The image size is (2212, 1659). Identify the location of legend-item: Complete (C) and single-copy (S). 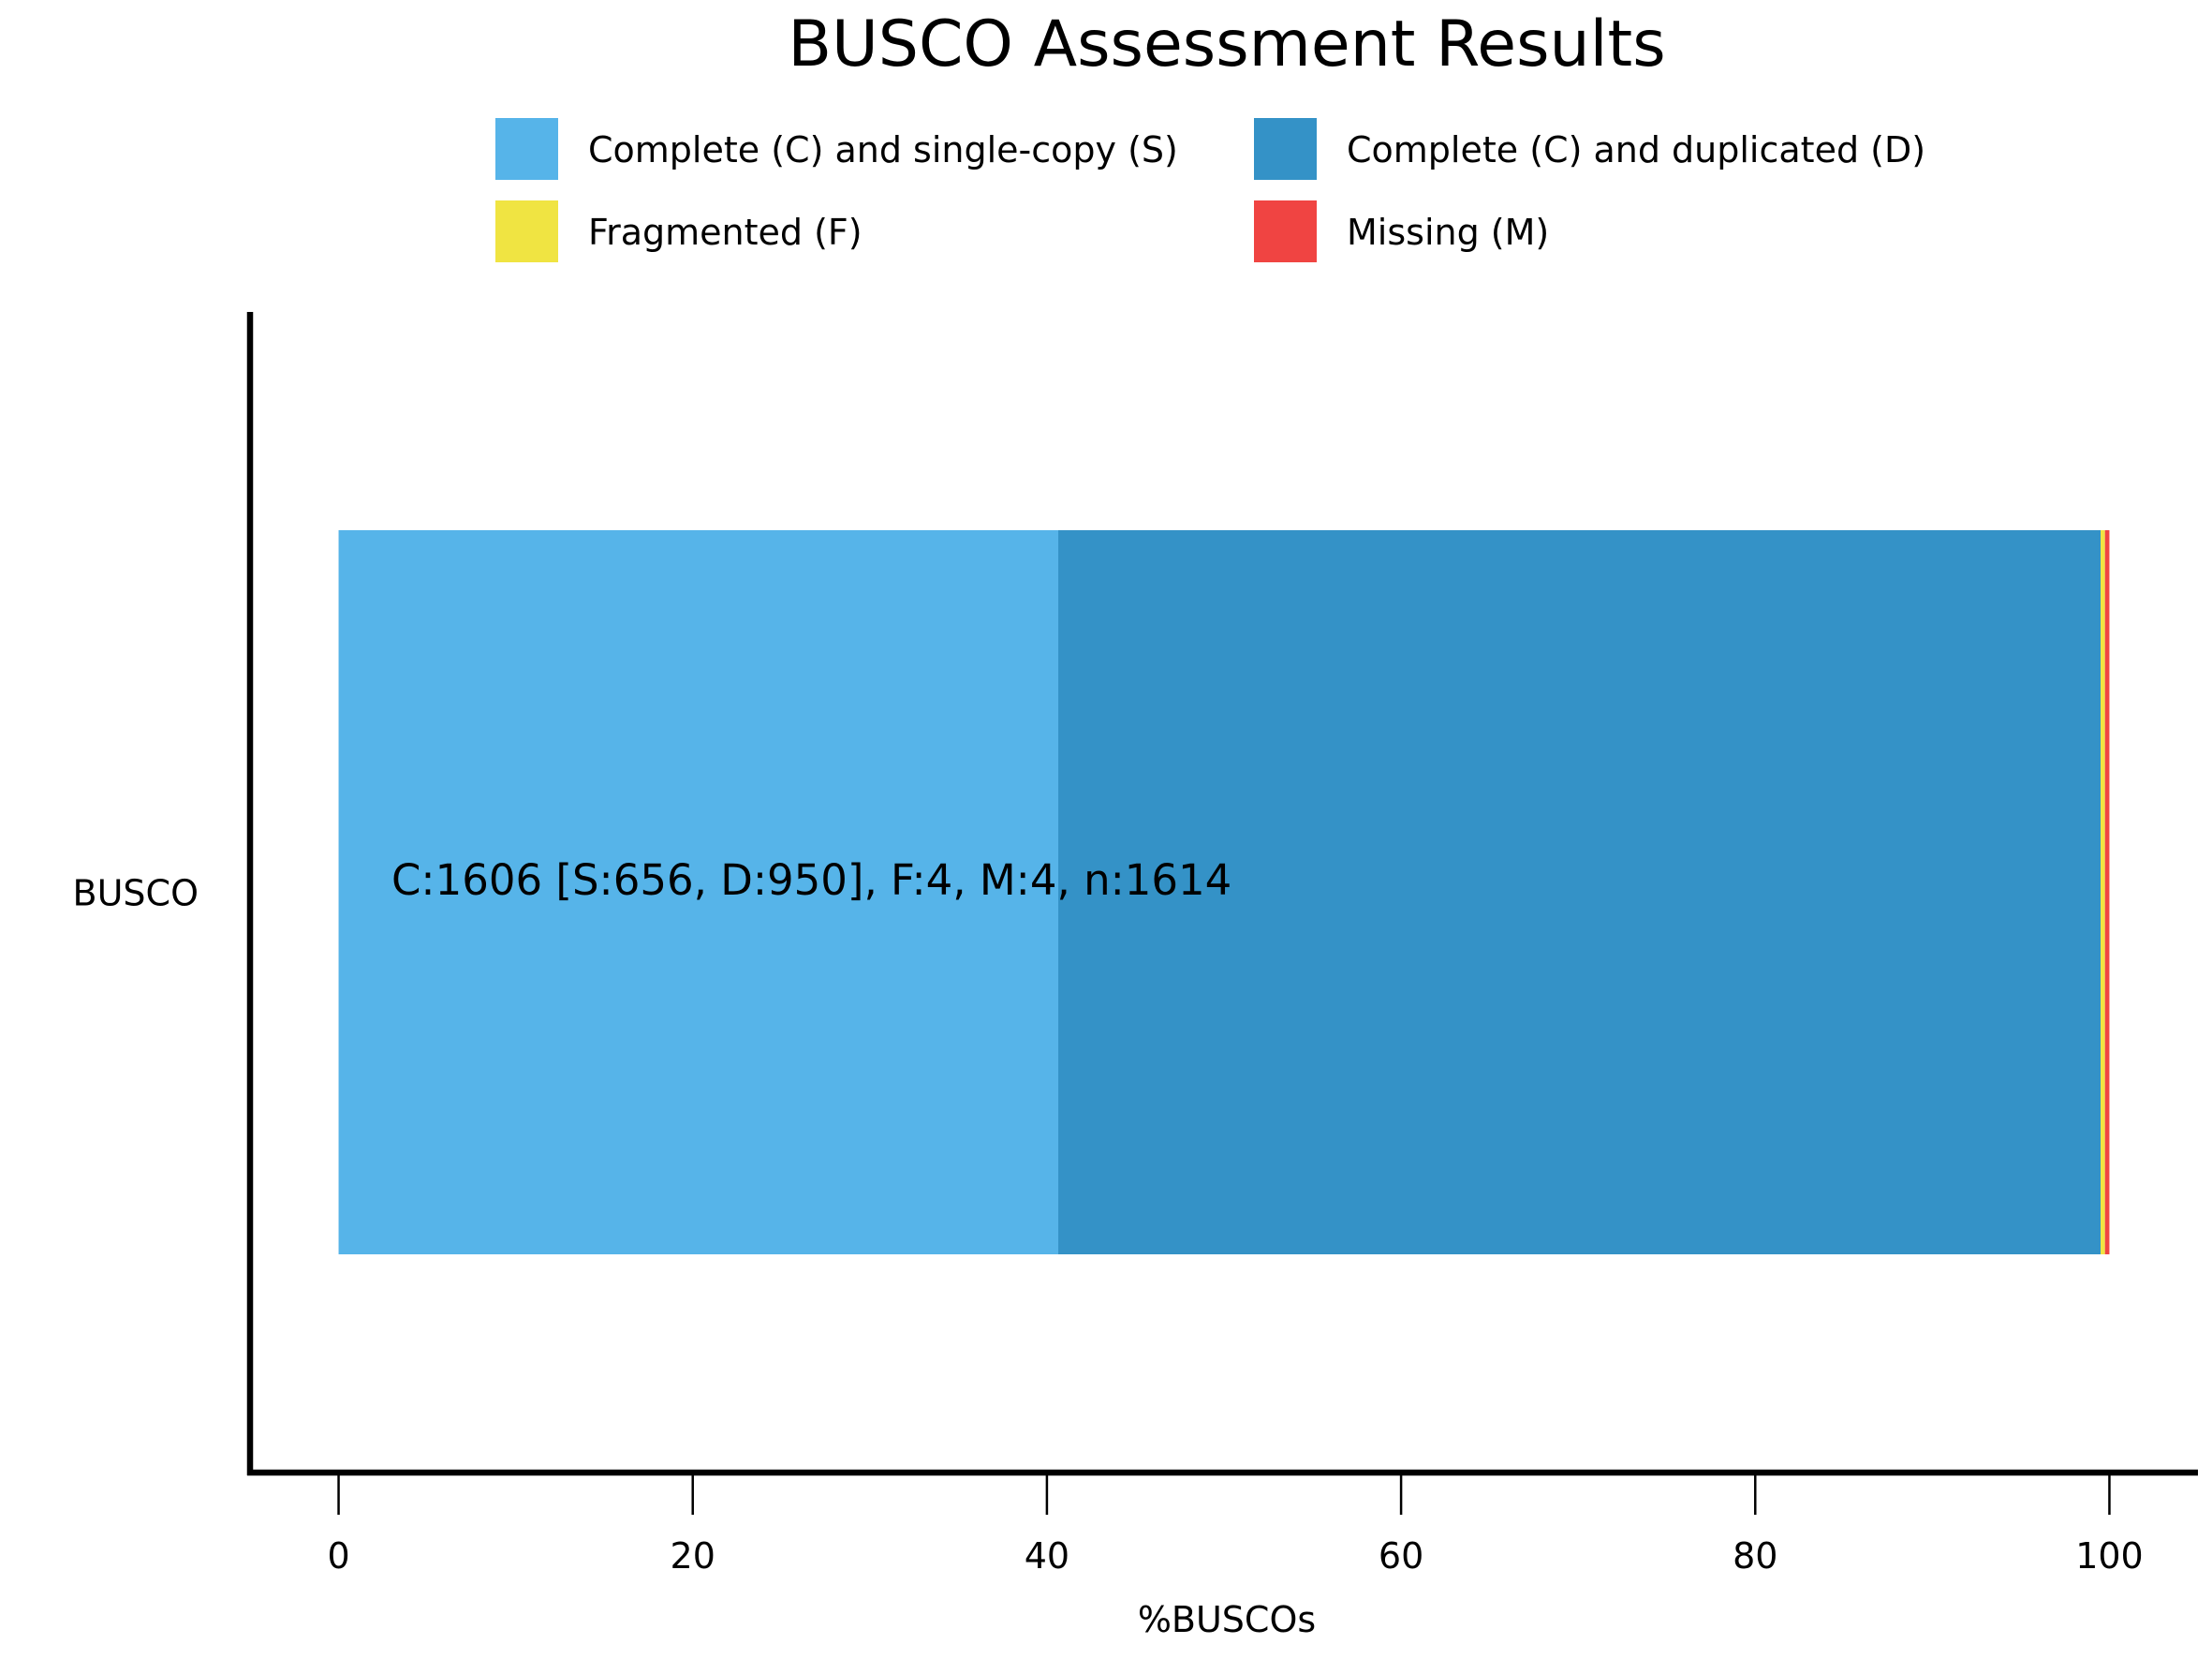
(836, 149).